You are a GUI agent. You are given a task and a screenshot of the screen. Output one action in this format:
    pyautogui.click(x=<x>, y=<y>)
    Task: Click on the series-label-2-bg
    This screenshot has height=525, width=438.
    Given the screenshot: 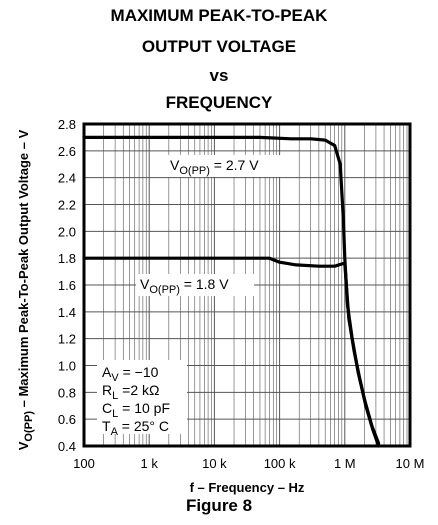 What is the action you would take?
    pyautogui.click(x=195, y=285)
    